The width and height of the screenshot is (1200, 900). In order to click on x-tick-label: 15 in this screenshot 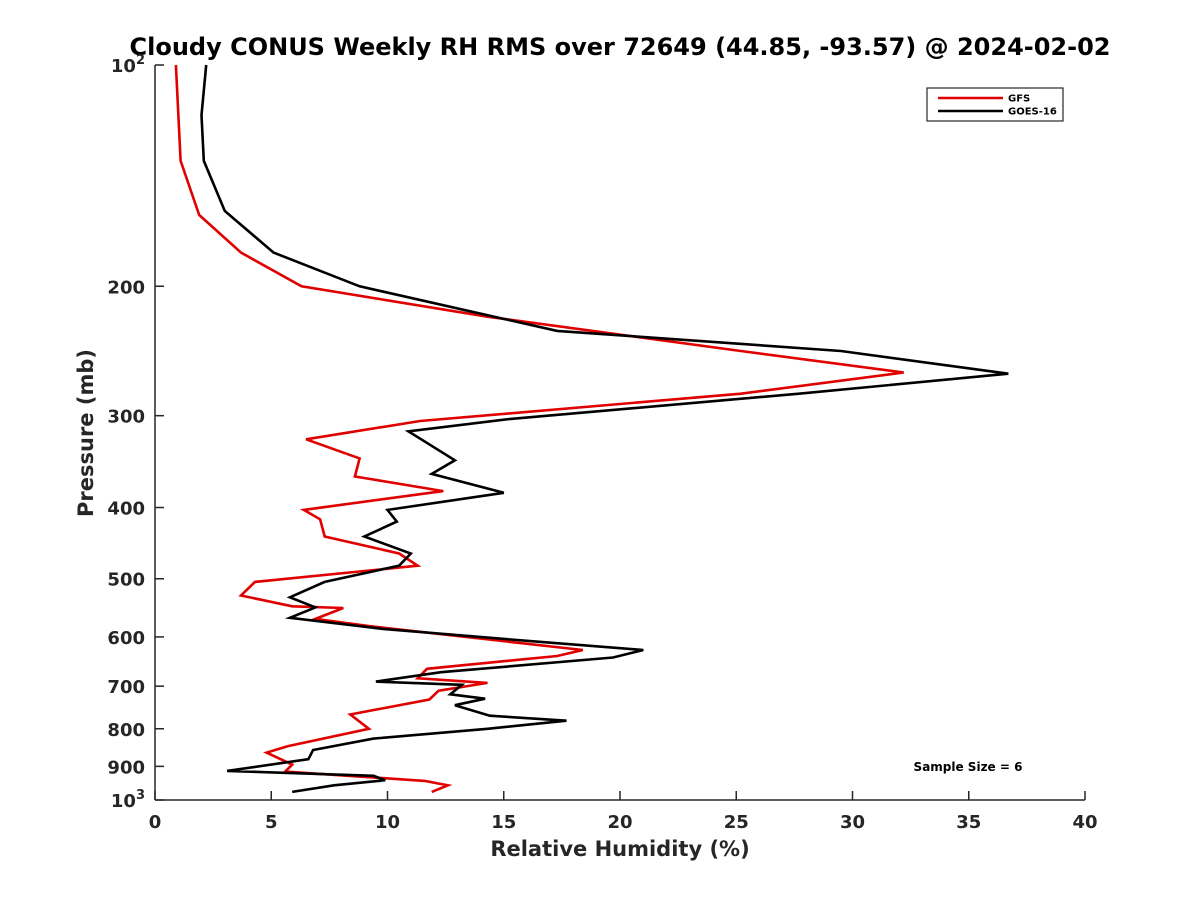, I will do `click(503, 822)`.